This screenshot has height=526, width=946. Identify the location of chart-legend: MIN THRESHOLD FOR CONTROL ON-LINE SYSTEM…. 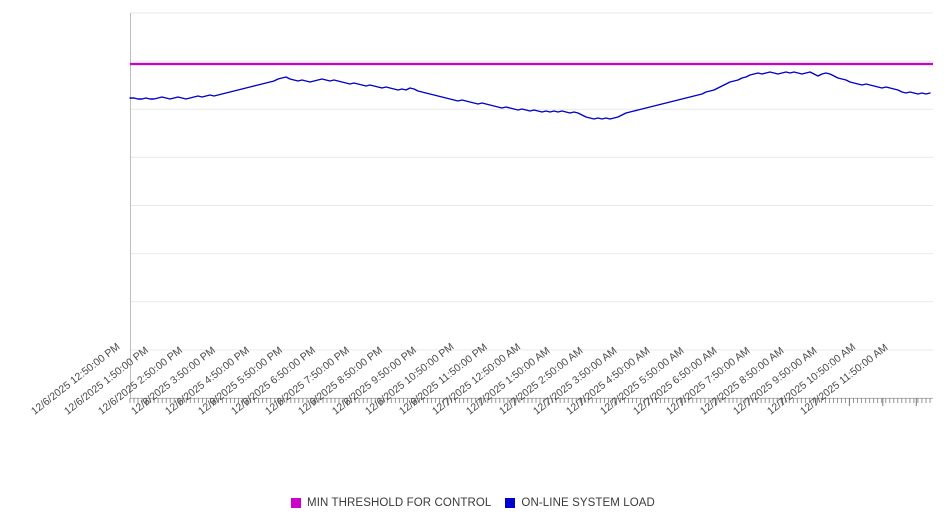
(473, 503).